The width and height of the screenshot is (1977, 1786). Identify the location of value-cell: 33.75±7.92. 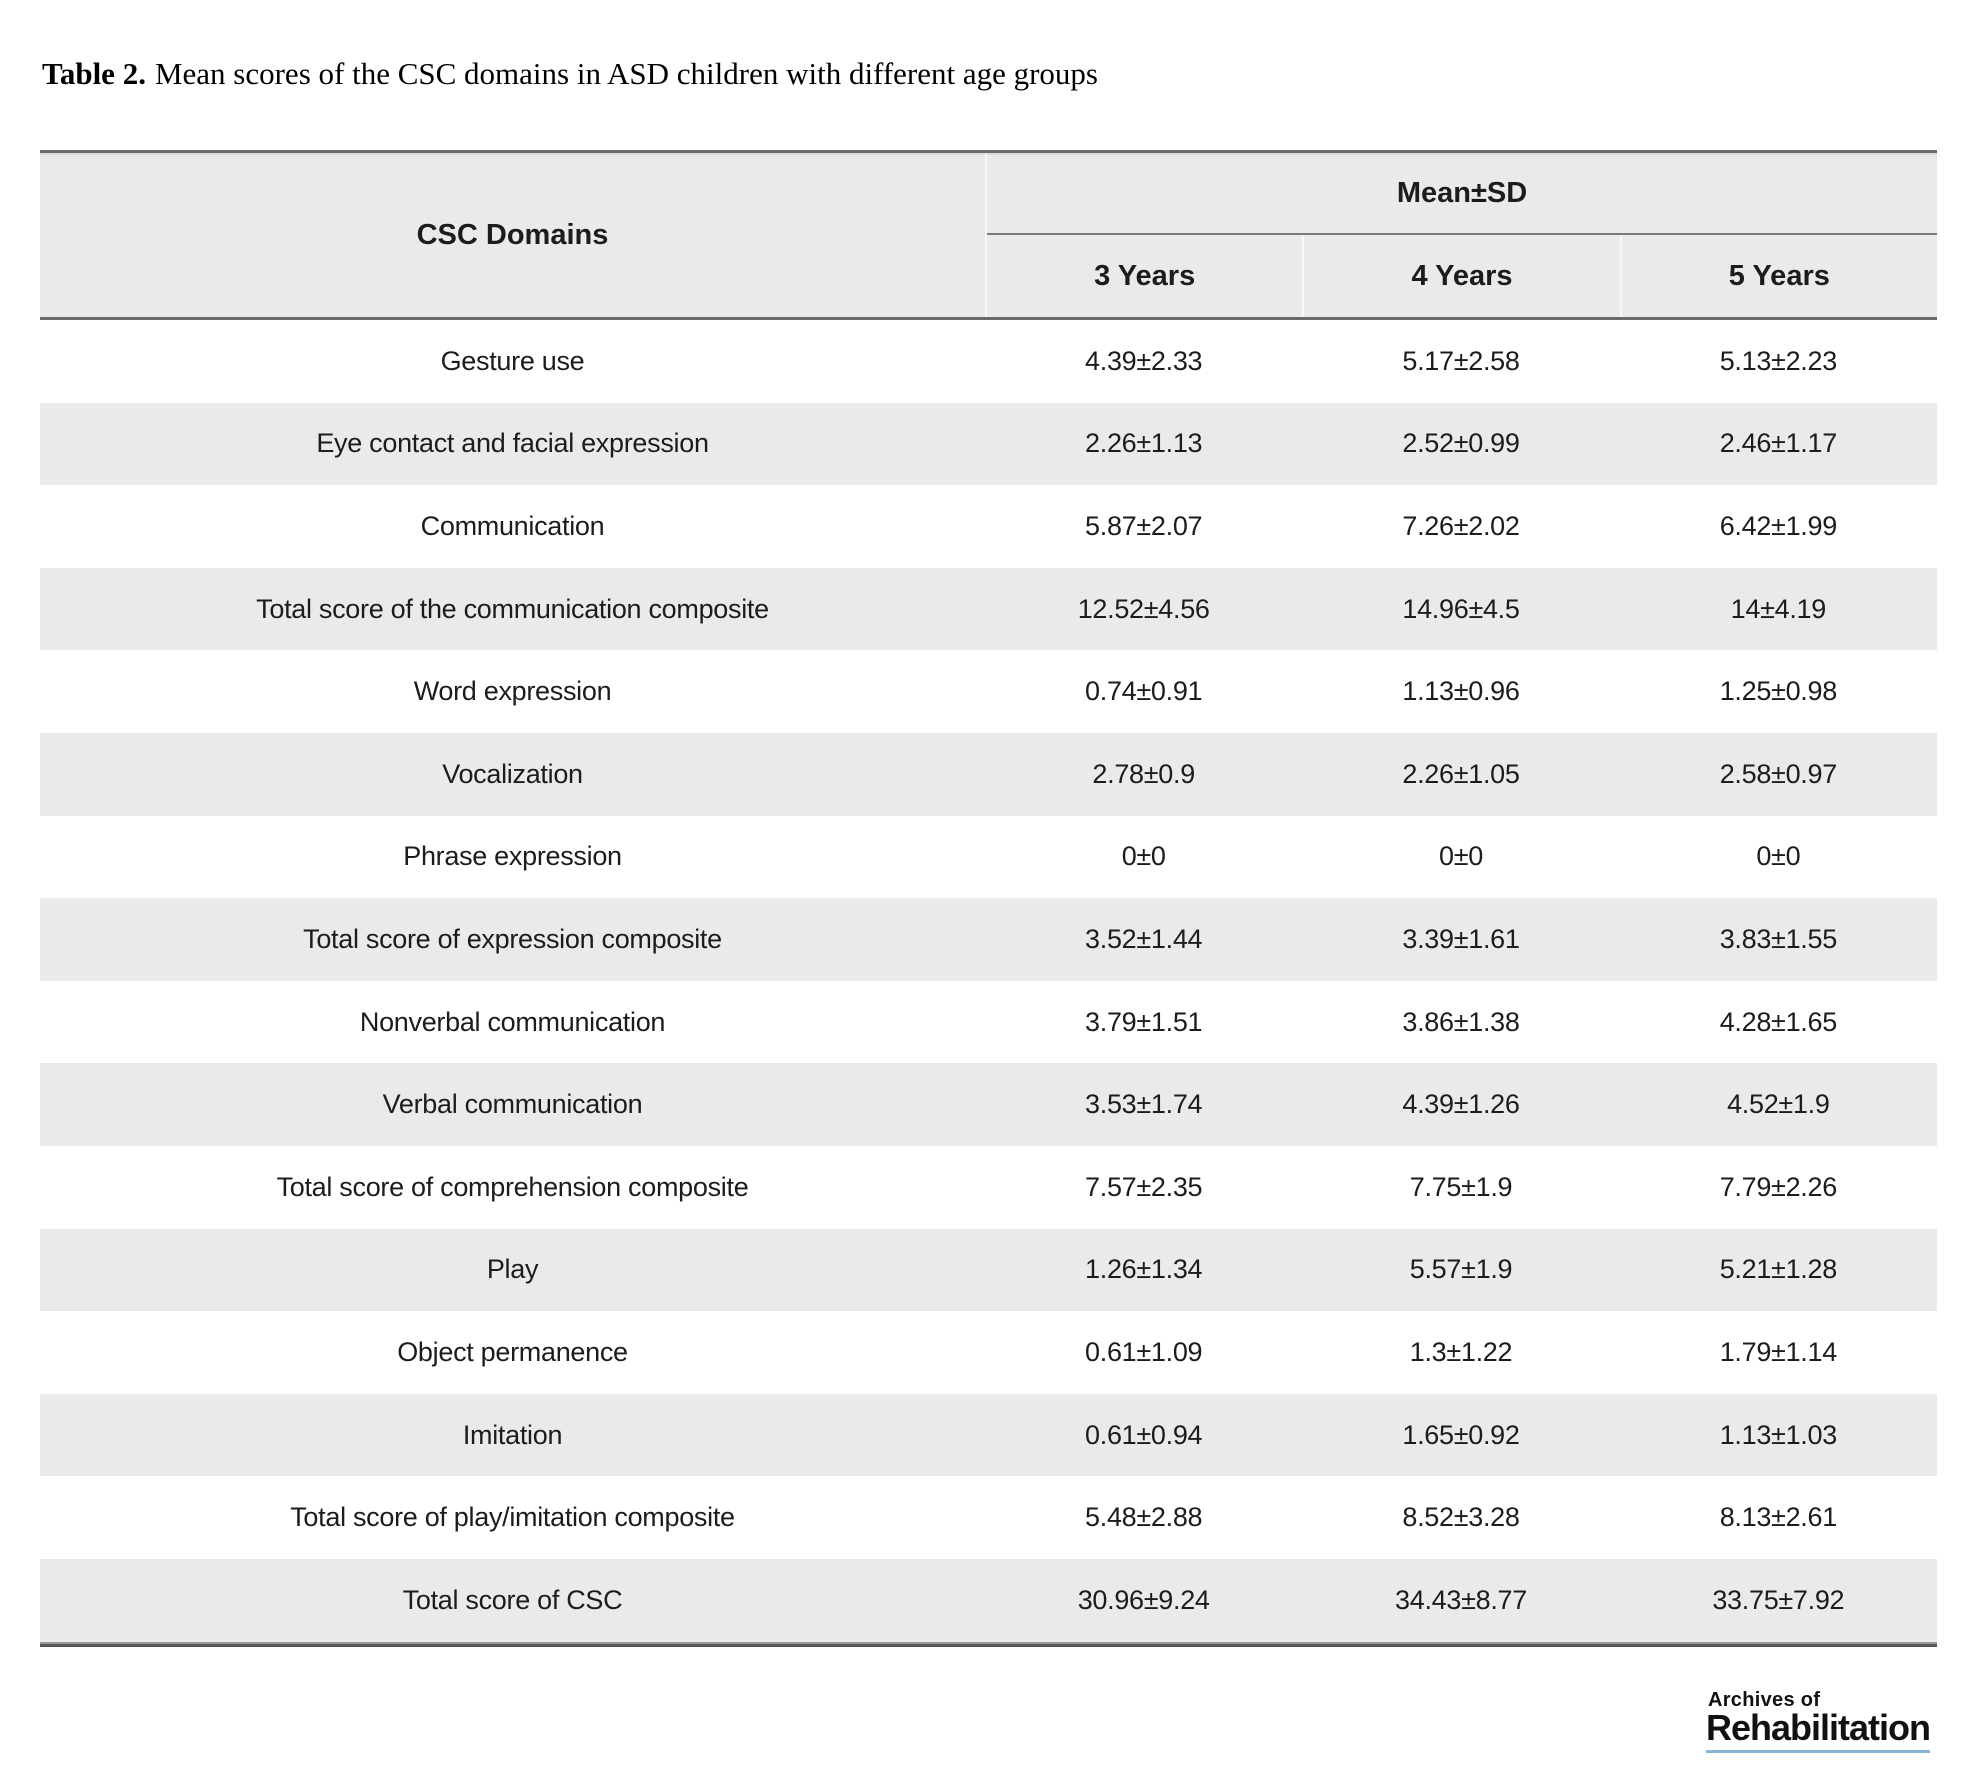
(1778, 1599).